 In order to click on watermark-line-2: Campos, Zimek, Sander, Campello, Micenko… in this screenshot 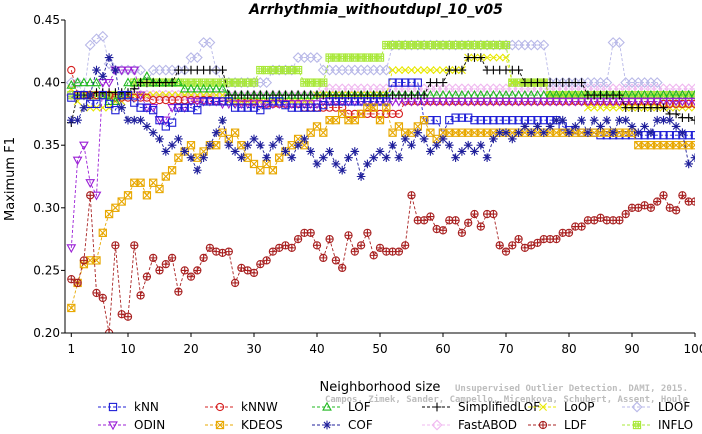, I will do `click(507, 399)`.